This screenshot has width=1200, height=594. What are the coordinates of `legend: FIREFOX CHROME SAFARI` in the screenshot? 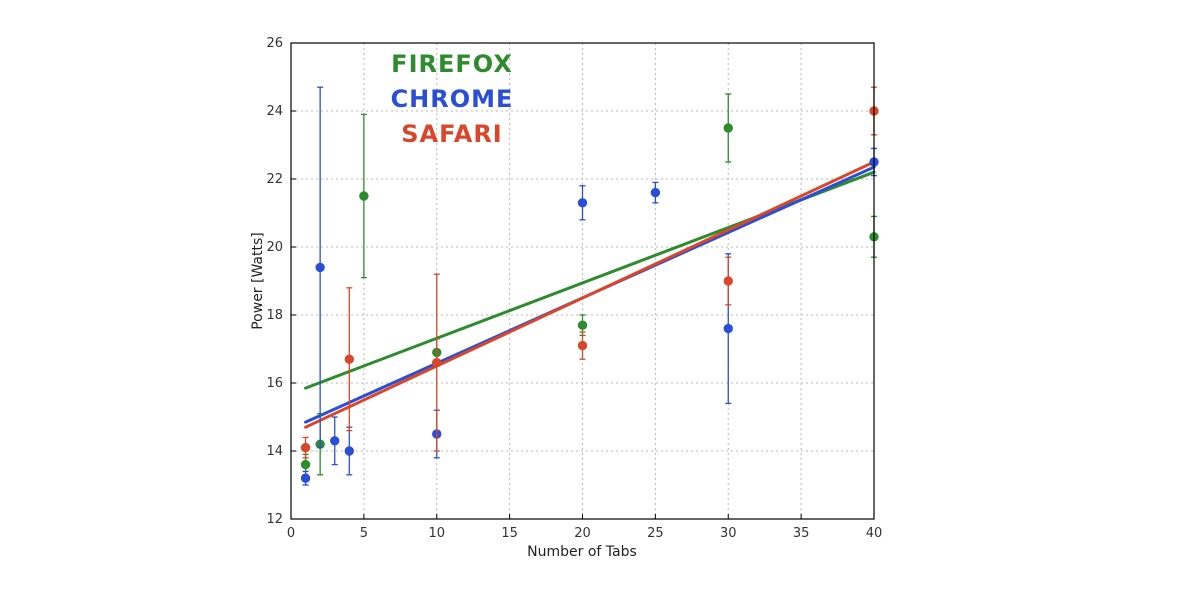 It's located at (452, 99).